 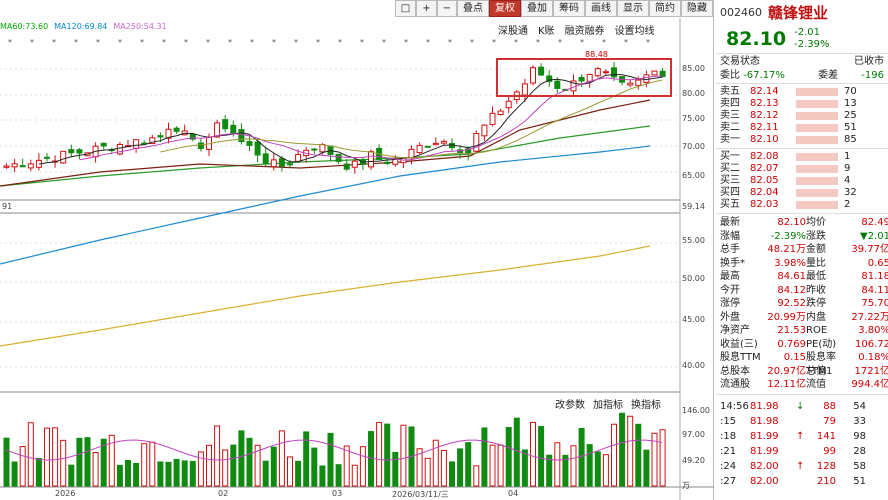 I want to click on status-value: 已收市, so click(x=869, y=61).